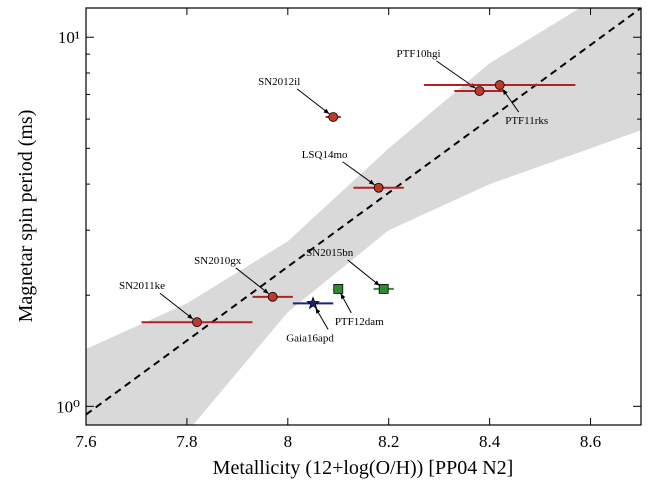 The width and height of the screenshot is (649, 483). Describe the element at coordinates (26, 216) in the screenshot. I see `y-axis-label: Magnetar spin period (ms)` at that location.